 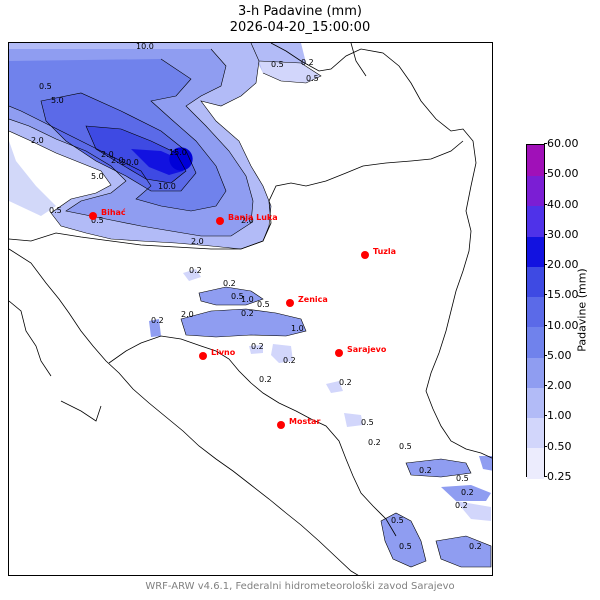 What do you see at coordinates (561, 234) in the screenshot?
I see `colorbar-tick-label: 30.00` at bounding box center [561, 234].